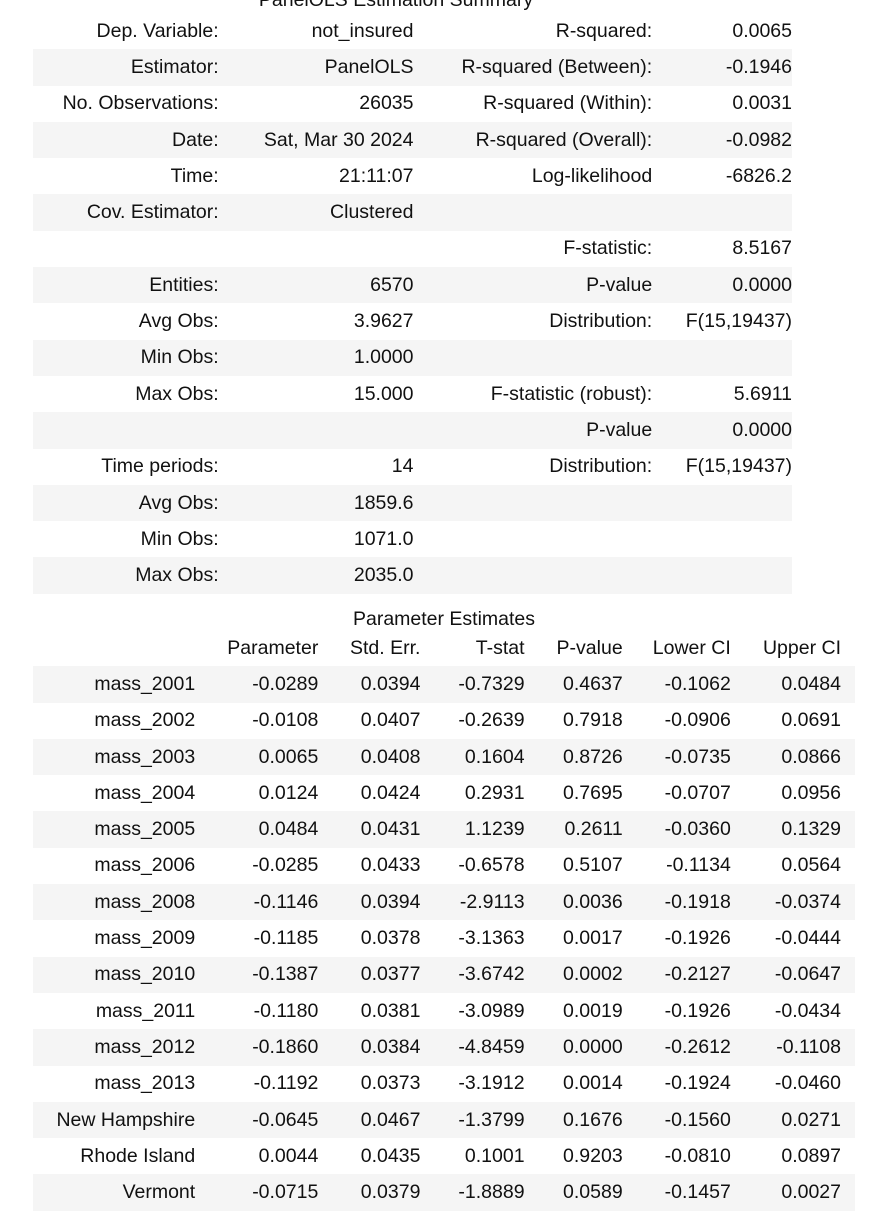 The width and height of the screenshot is (894, 1232). What do you see at coordinates (807, 1083) in the screenshot?
I see `table-cell: -0.0460` at bounding box center [807, 1083].